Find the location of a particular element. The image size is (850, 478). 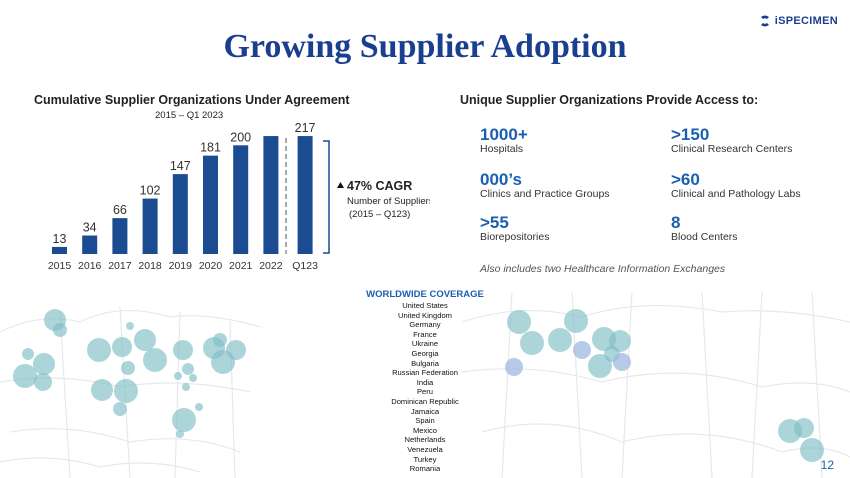

country-item: Venezuela is located at coordinates (425, 449).